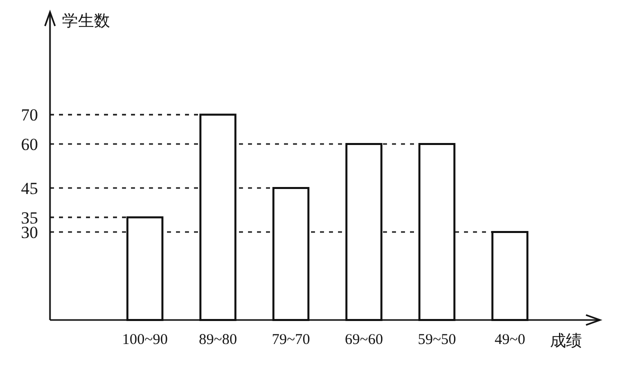  I want to click on y-tick-label: 70, so click(29, 115).